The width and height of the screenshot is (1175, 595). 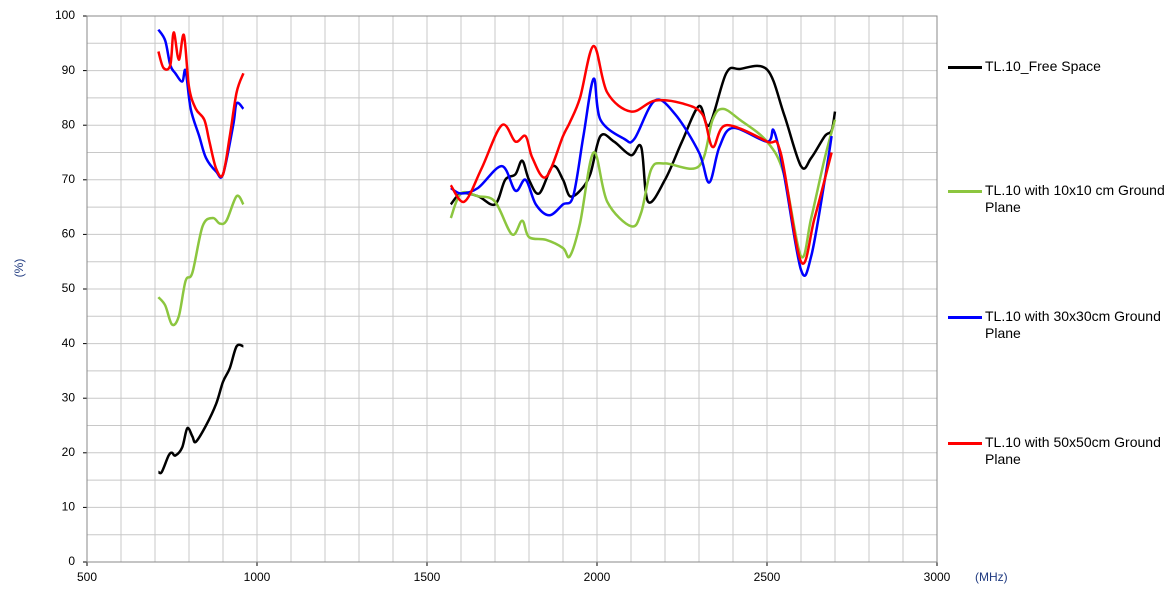 I want to click on x-tick-label: 1500, so click(x=427, y=577).